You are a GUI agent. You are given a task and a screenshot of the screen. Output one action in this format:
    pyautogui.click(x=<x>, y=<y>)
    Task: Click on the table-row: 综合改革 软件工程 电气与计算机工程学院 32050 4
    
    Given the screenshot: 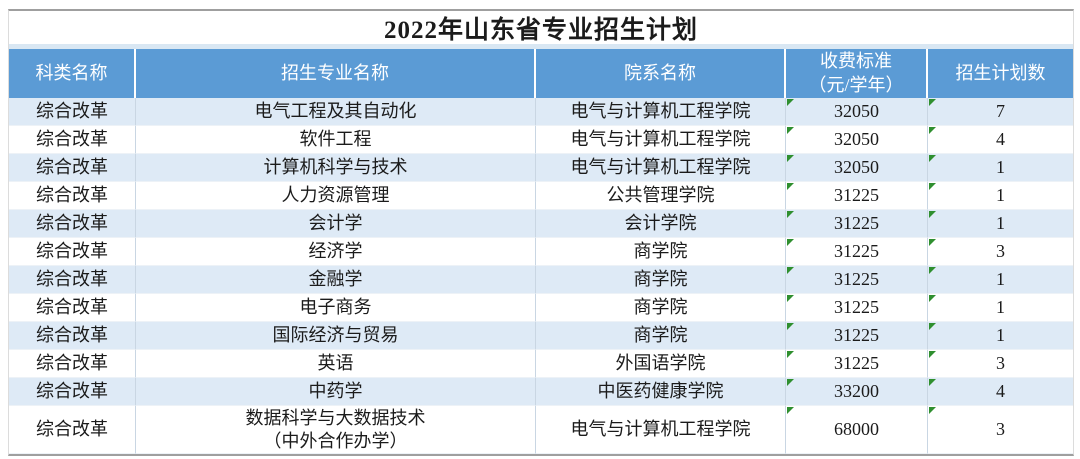 What is the action you would take?
    pyautogui.click(x=541, y=140)
    